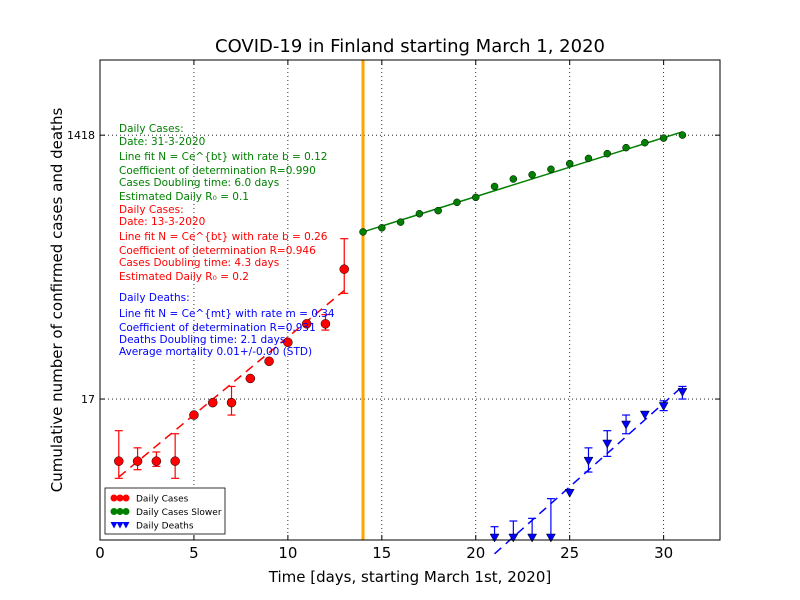 The image size is (800, 600). Describe the element at coordinates (81, 135) in the screenshot. I see `y-tick-label: 1418` at that location.